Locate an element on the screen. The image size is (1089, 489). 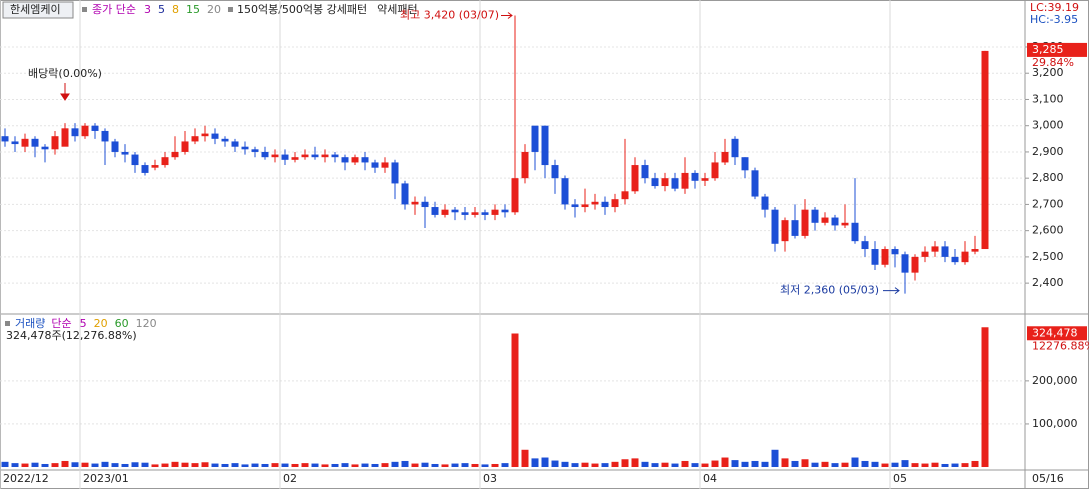
legend-period: 5 is located at coordinates (161, 9).